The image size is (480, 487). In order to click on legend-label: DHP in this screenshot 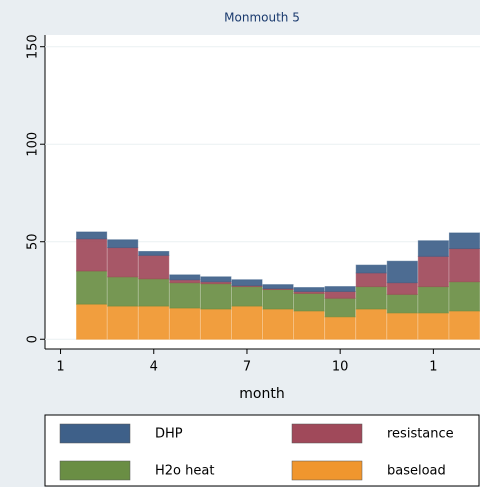, I will do `click(169, 434)`.